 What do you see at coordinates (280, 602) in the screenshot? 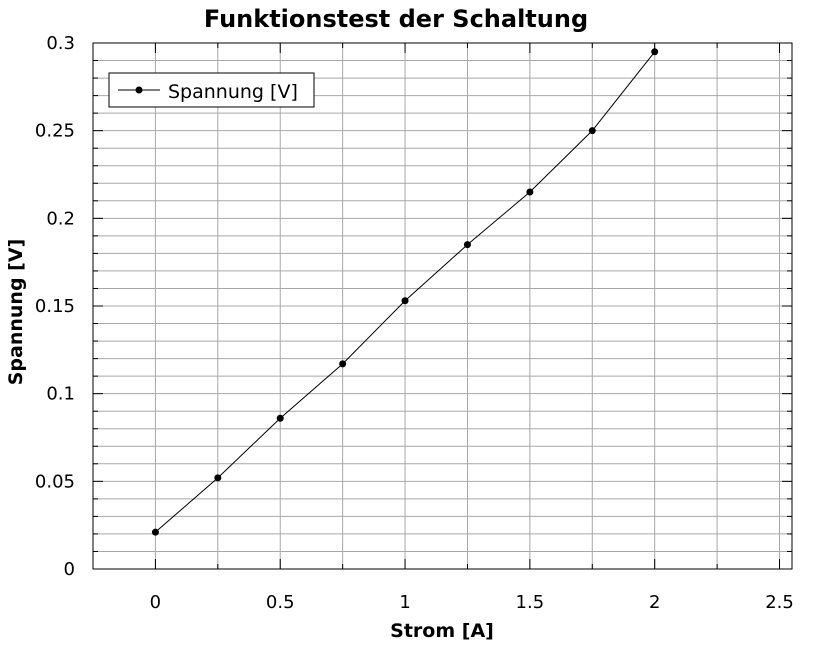
I see `x-tick-label: 0.5` at bounding box center [280, 602].